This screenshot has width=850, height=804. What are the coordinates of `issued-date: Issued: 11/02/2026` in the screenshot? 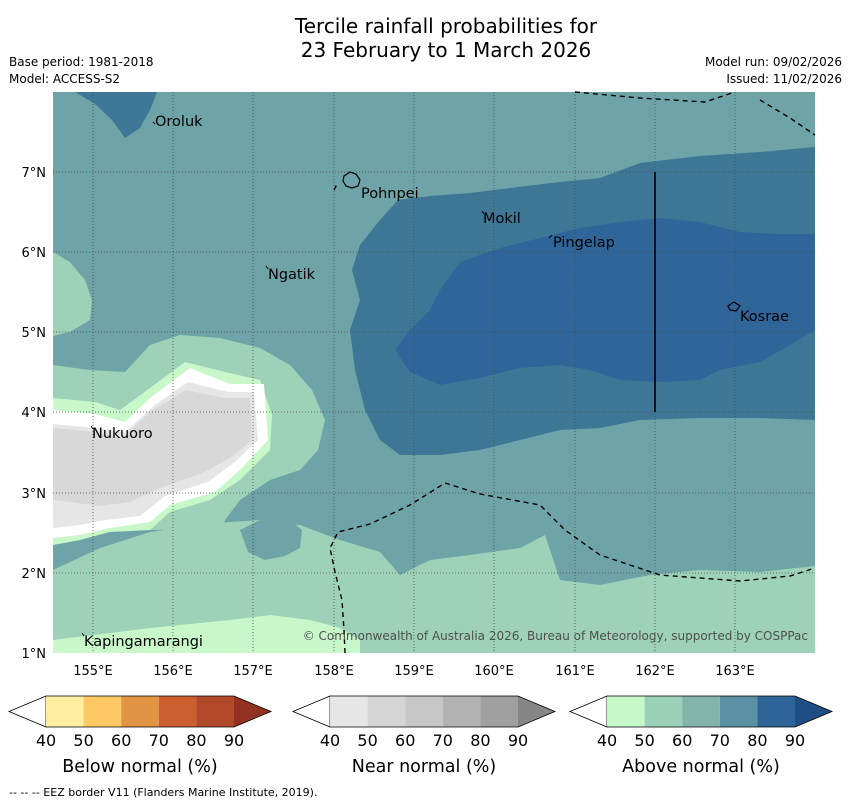 It's located at (784, 79).